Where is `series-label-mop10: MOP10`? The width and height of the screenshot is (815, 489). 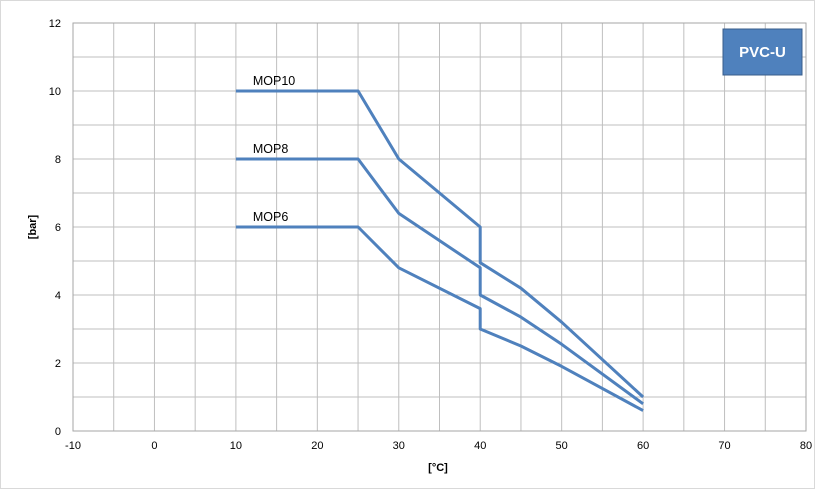 series-label-mop10: MOP10 is located at coordinates (274, 81).